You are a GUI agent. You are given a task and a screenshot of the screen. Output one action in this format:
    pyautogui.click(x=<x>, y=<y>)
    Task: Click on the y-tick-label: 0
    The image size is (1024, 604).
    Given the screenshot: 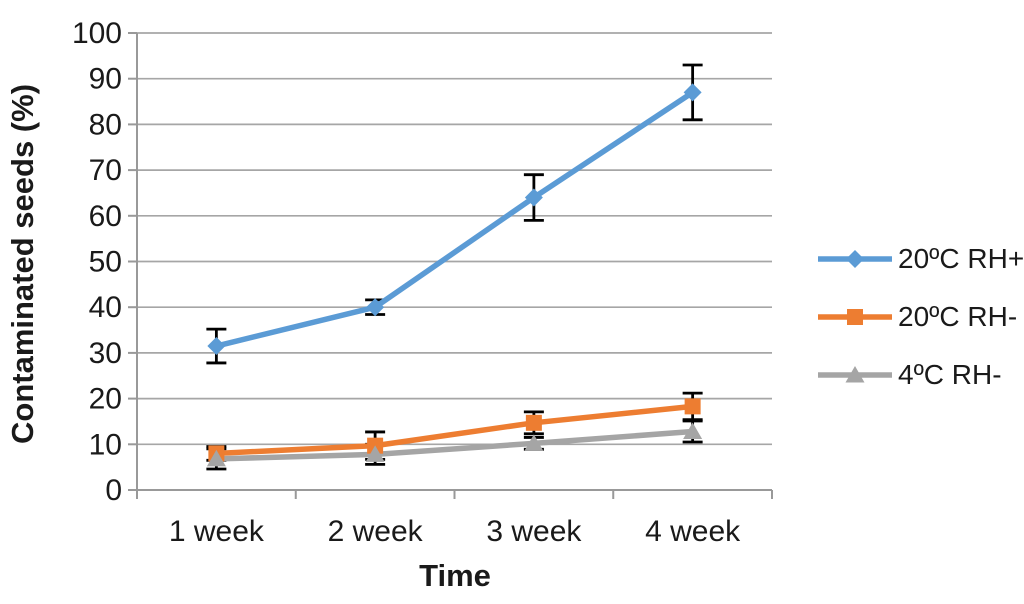 What is the action you would take?
    pyautogui.click(x=113, y=490)
    